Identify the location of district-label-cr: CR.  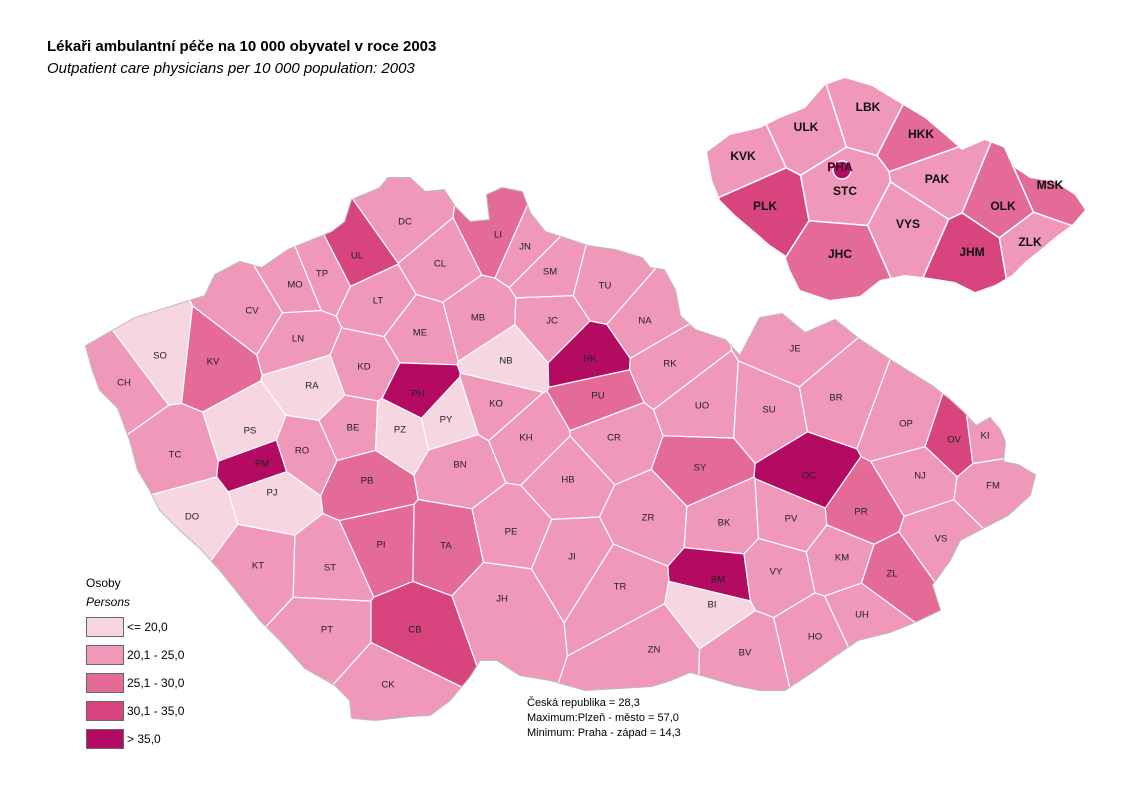
(614, 438).